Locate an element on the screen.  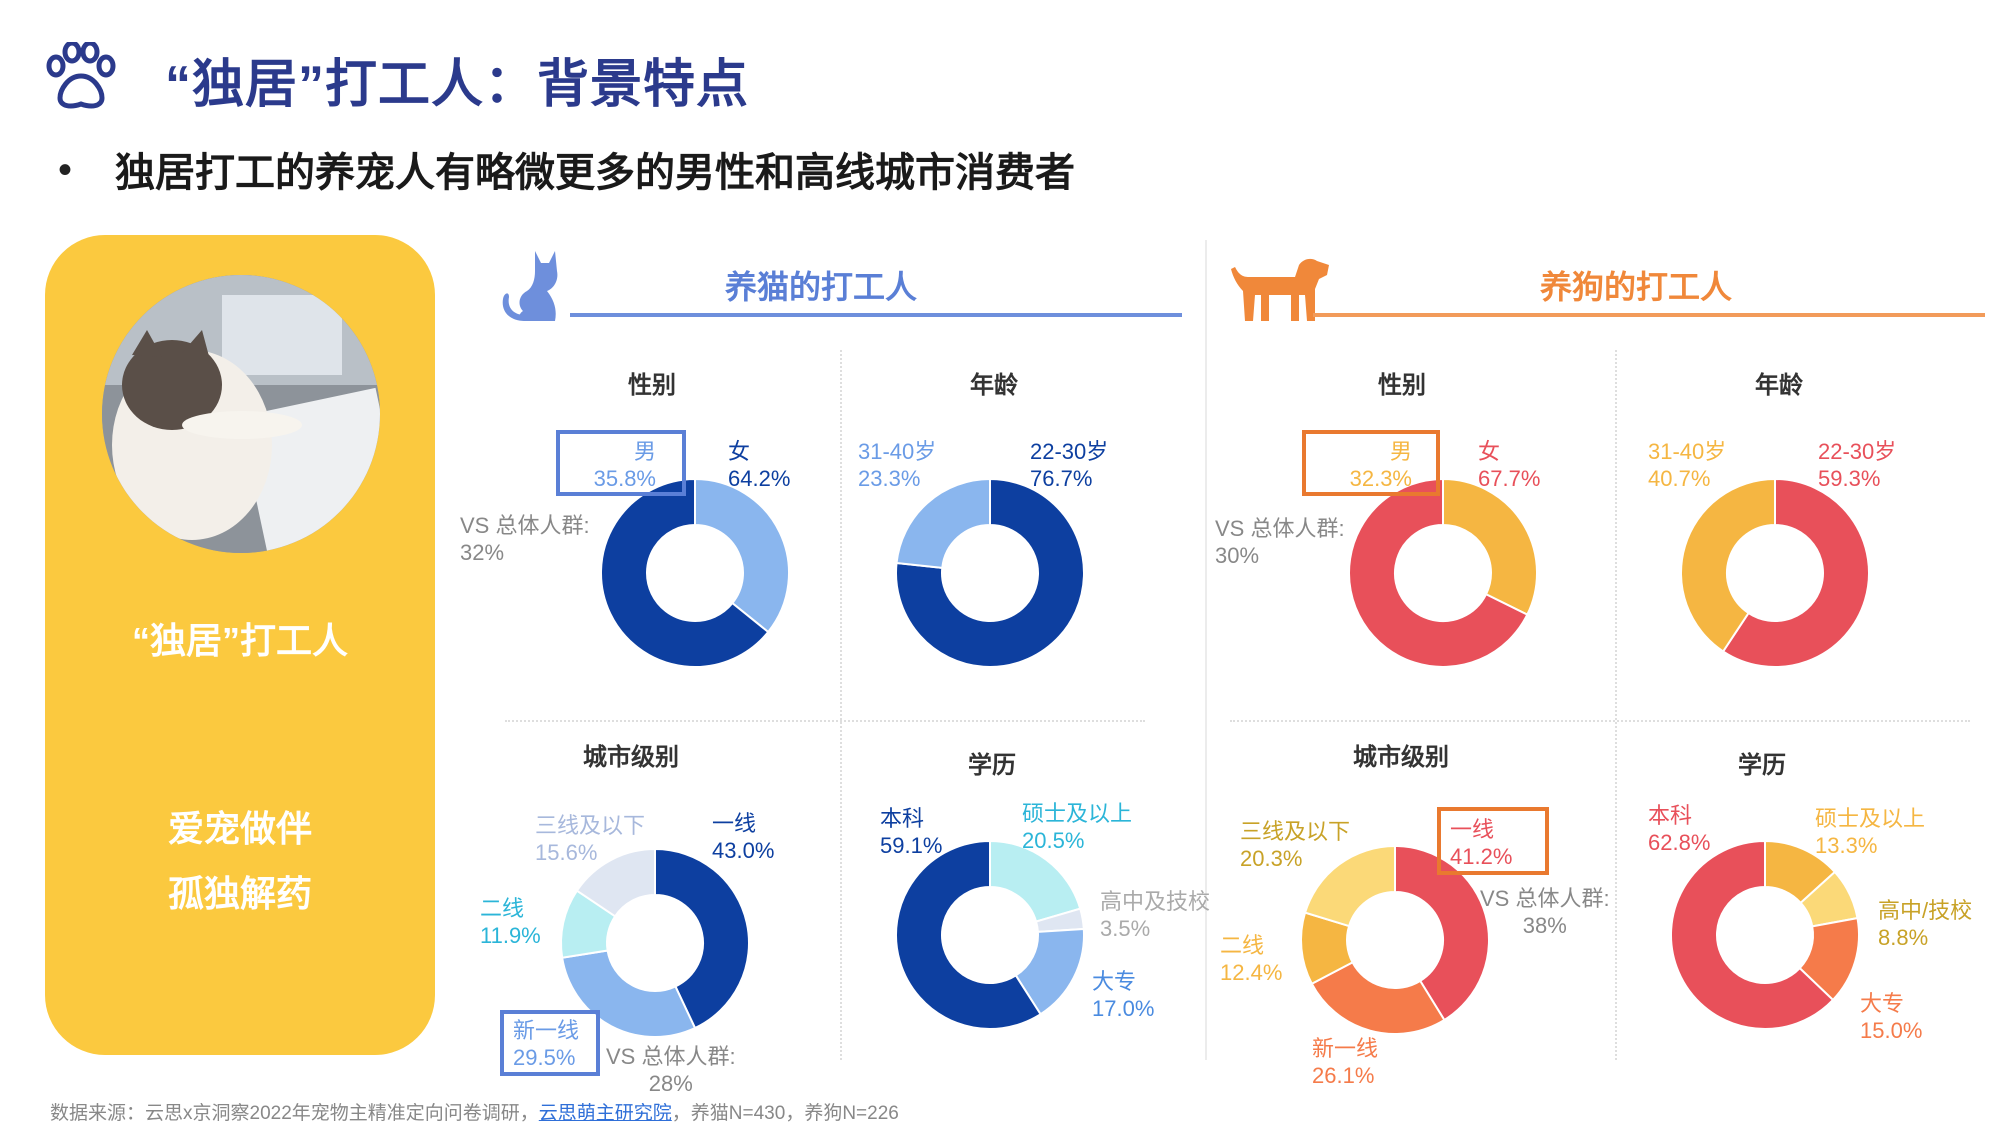
dog-city-tier2-name: 二线 is located at coordinates (1242, 945).